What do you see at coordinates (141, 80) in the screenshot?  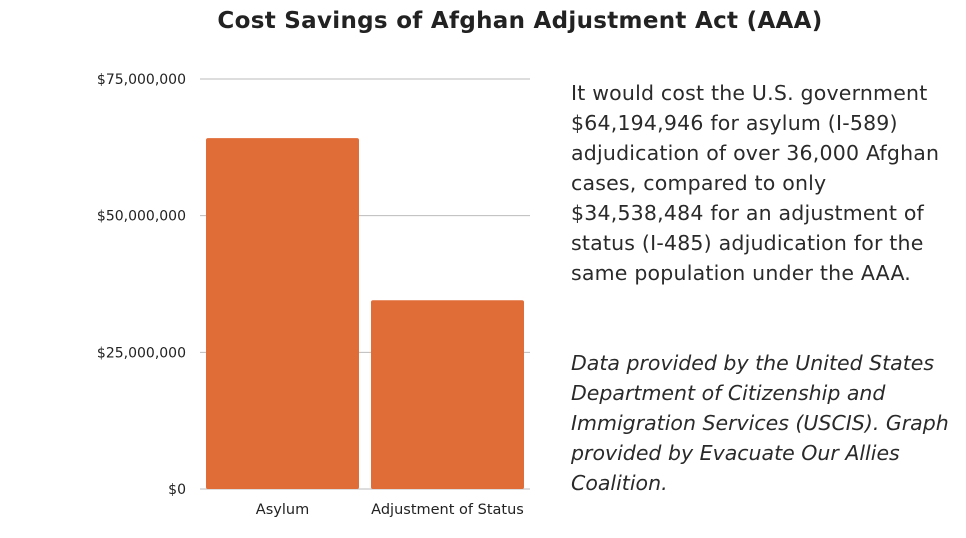 I see `y-tick-label: $75,000,000` at bounding box center [141, 80].